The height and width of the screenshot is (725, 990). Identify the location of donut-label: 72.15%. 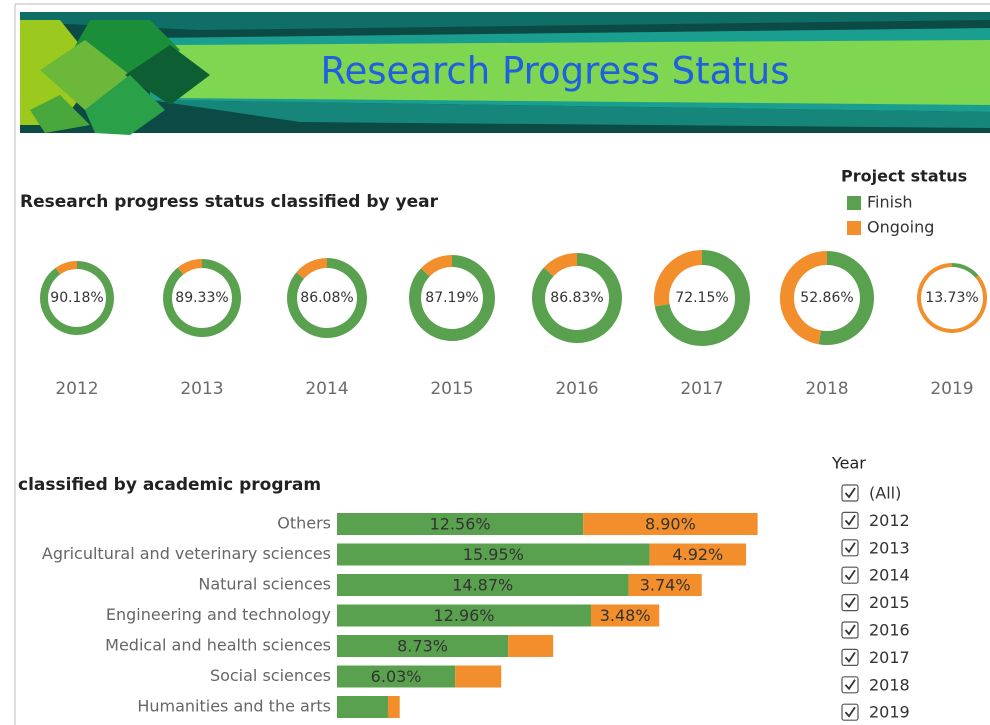
(701, 298).